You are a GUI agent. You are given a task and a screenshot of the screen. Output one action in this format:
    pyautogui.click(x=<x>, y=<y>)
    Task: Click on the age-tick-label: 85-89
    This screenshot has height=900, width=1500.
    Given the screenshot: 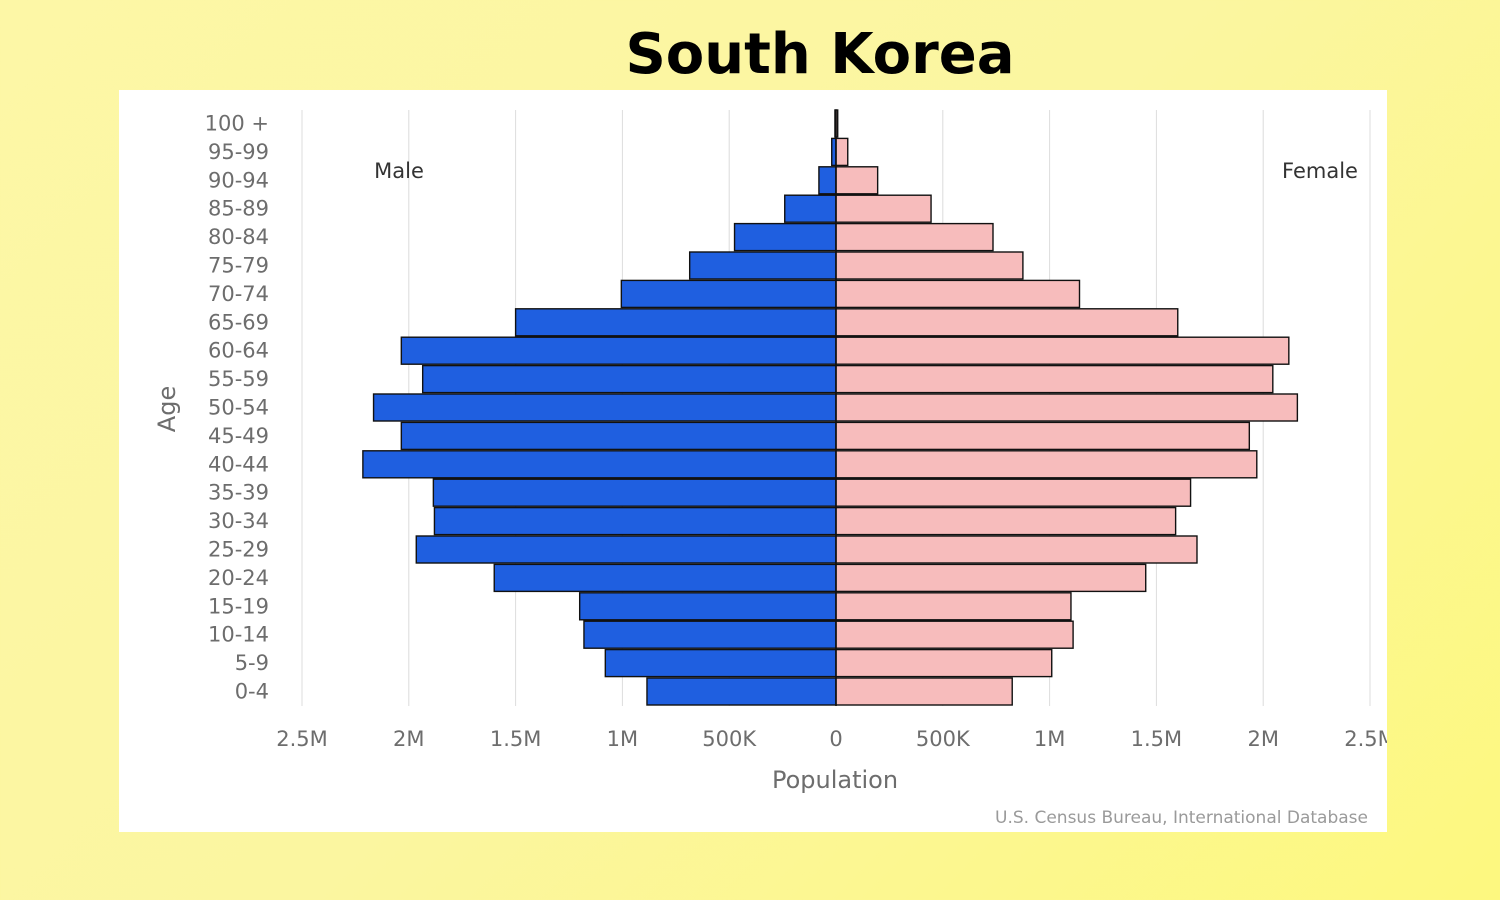 What is the action you would take?
    pyautogui.click(x=238, y=209)
    